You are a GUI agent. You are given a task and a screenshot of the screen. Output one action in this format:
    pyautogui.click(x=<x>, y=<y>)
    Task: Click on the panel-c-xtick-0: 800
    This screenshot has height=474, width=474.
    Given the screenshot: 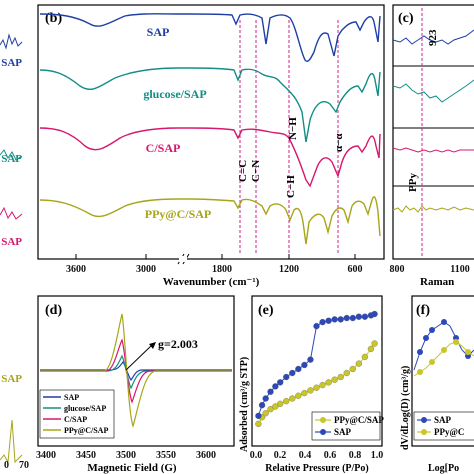 What is the action you would take?
    pyautogui.click(x=397, y=269)
    